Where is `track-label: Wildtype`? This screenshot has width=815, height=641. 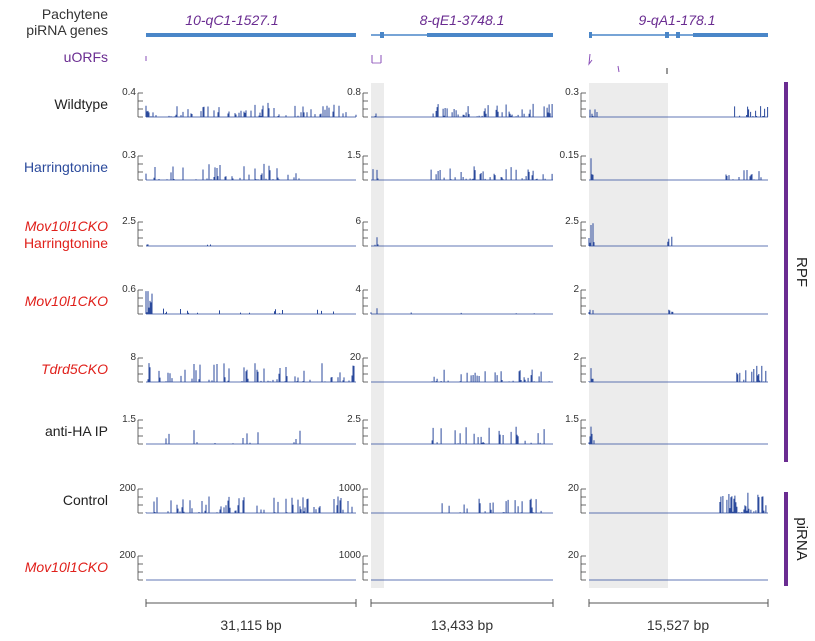 track-label: Wildtype is located at coordinates (81, 104).